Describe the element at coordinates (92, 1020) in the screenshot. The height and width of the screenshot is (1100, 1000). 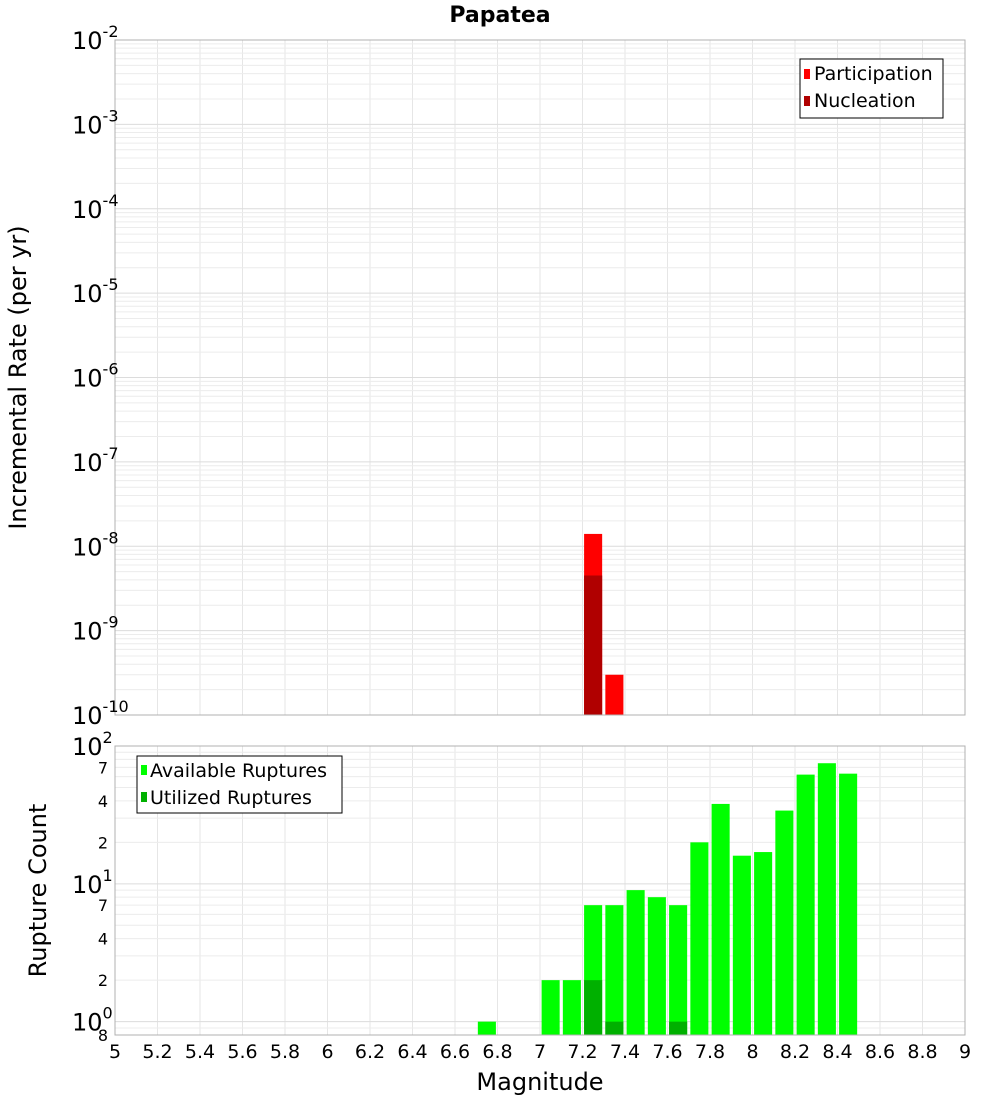
I see `count-y-tick-label: 10⁰` at that location.